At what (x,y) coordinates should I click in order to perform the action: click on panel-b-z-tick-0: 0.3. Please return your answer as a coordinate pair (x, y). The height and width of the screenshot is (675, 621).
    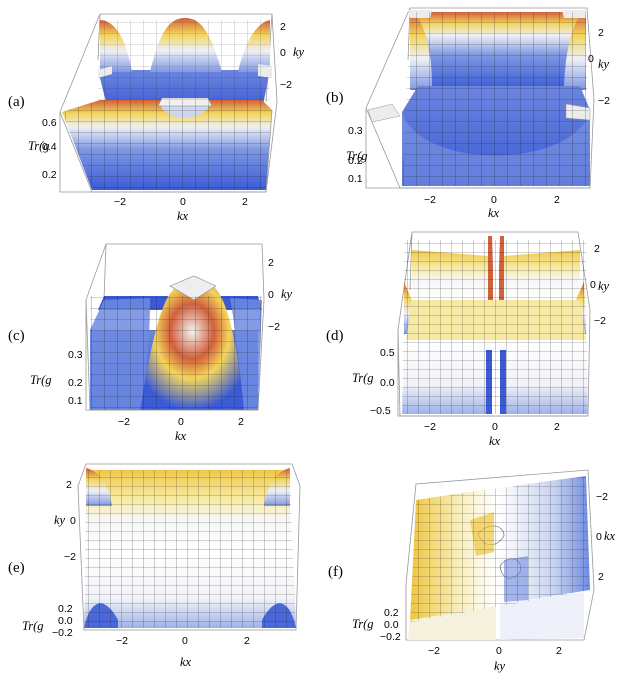
    Looking at the image, I should click on (355, 131).